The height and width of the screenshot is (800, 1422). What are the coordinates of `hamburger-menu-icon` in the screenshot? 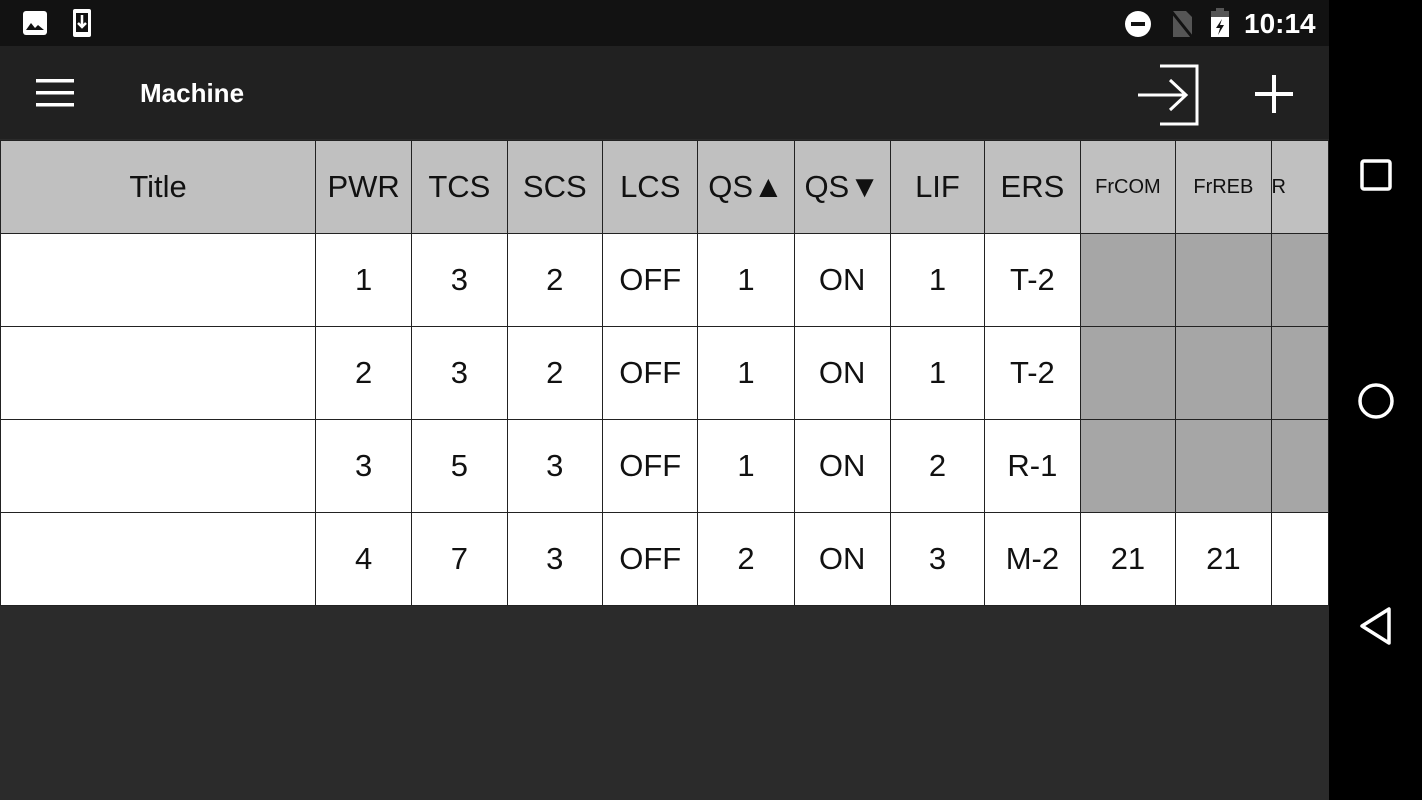 It's located at (55, 93).